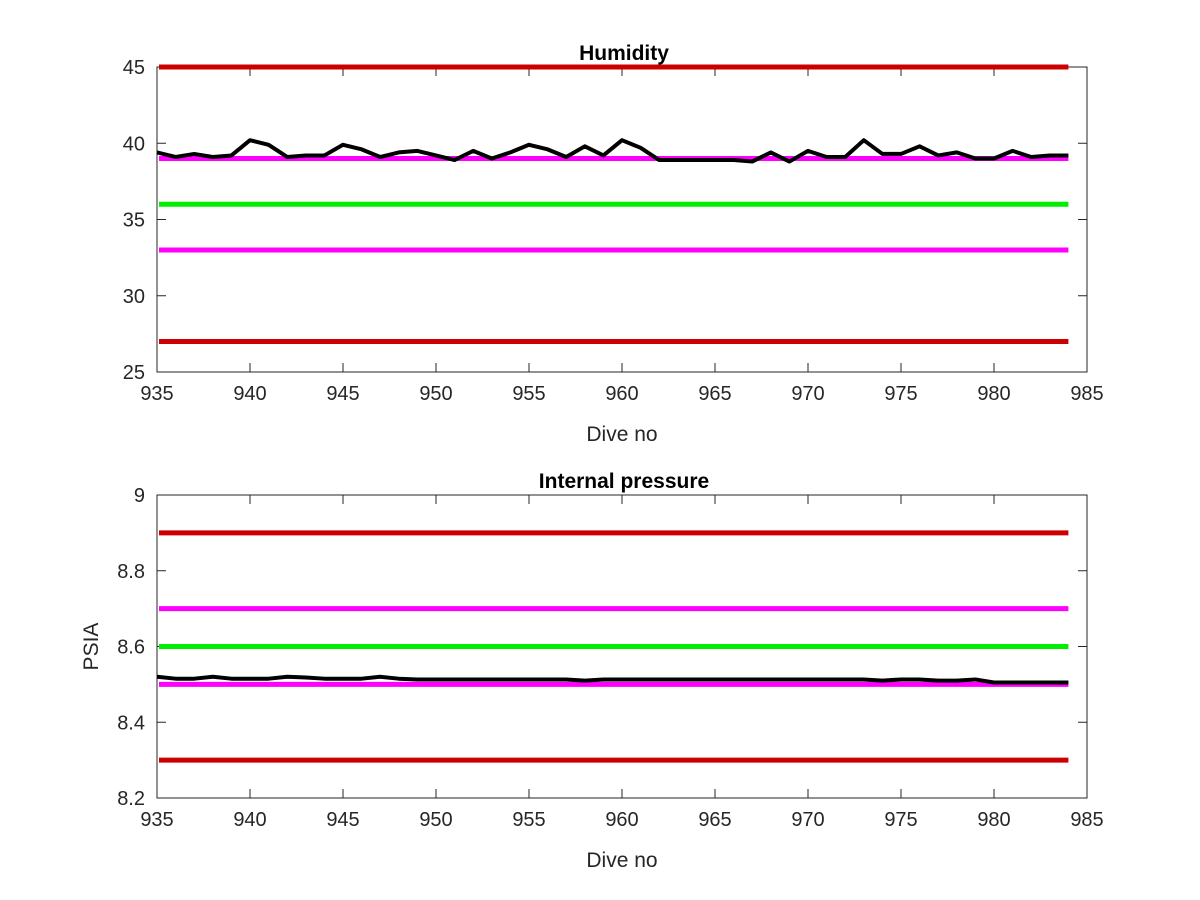  Describe the element at coordinates (131, 648) in the screenshot. I see `y-tick-label: 8.6` at that location.